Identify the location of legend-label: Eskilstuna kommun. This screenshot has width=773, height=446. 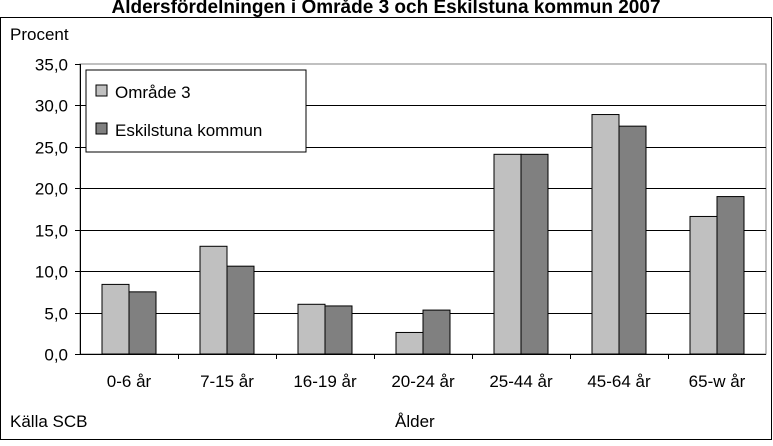
(188, 130).